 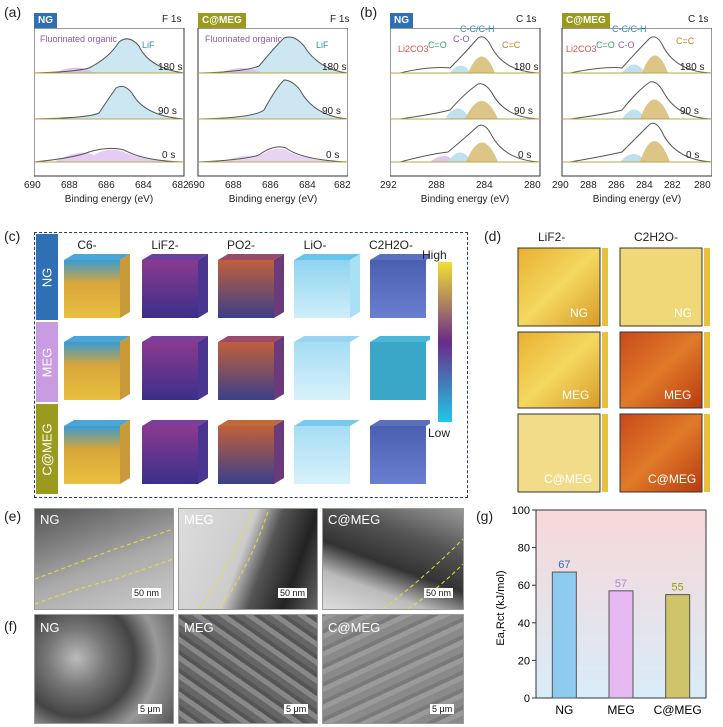 What do you see at coordinates (523, 111) in the screenshot?
I see `panel-b-time-90-1: 90 s` at bounding box center [523, 111].